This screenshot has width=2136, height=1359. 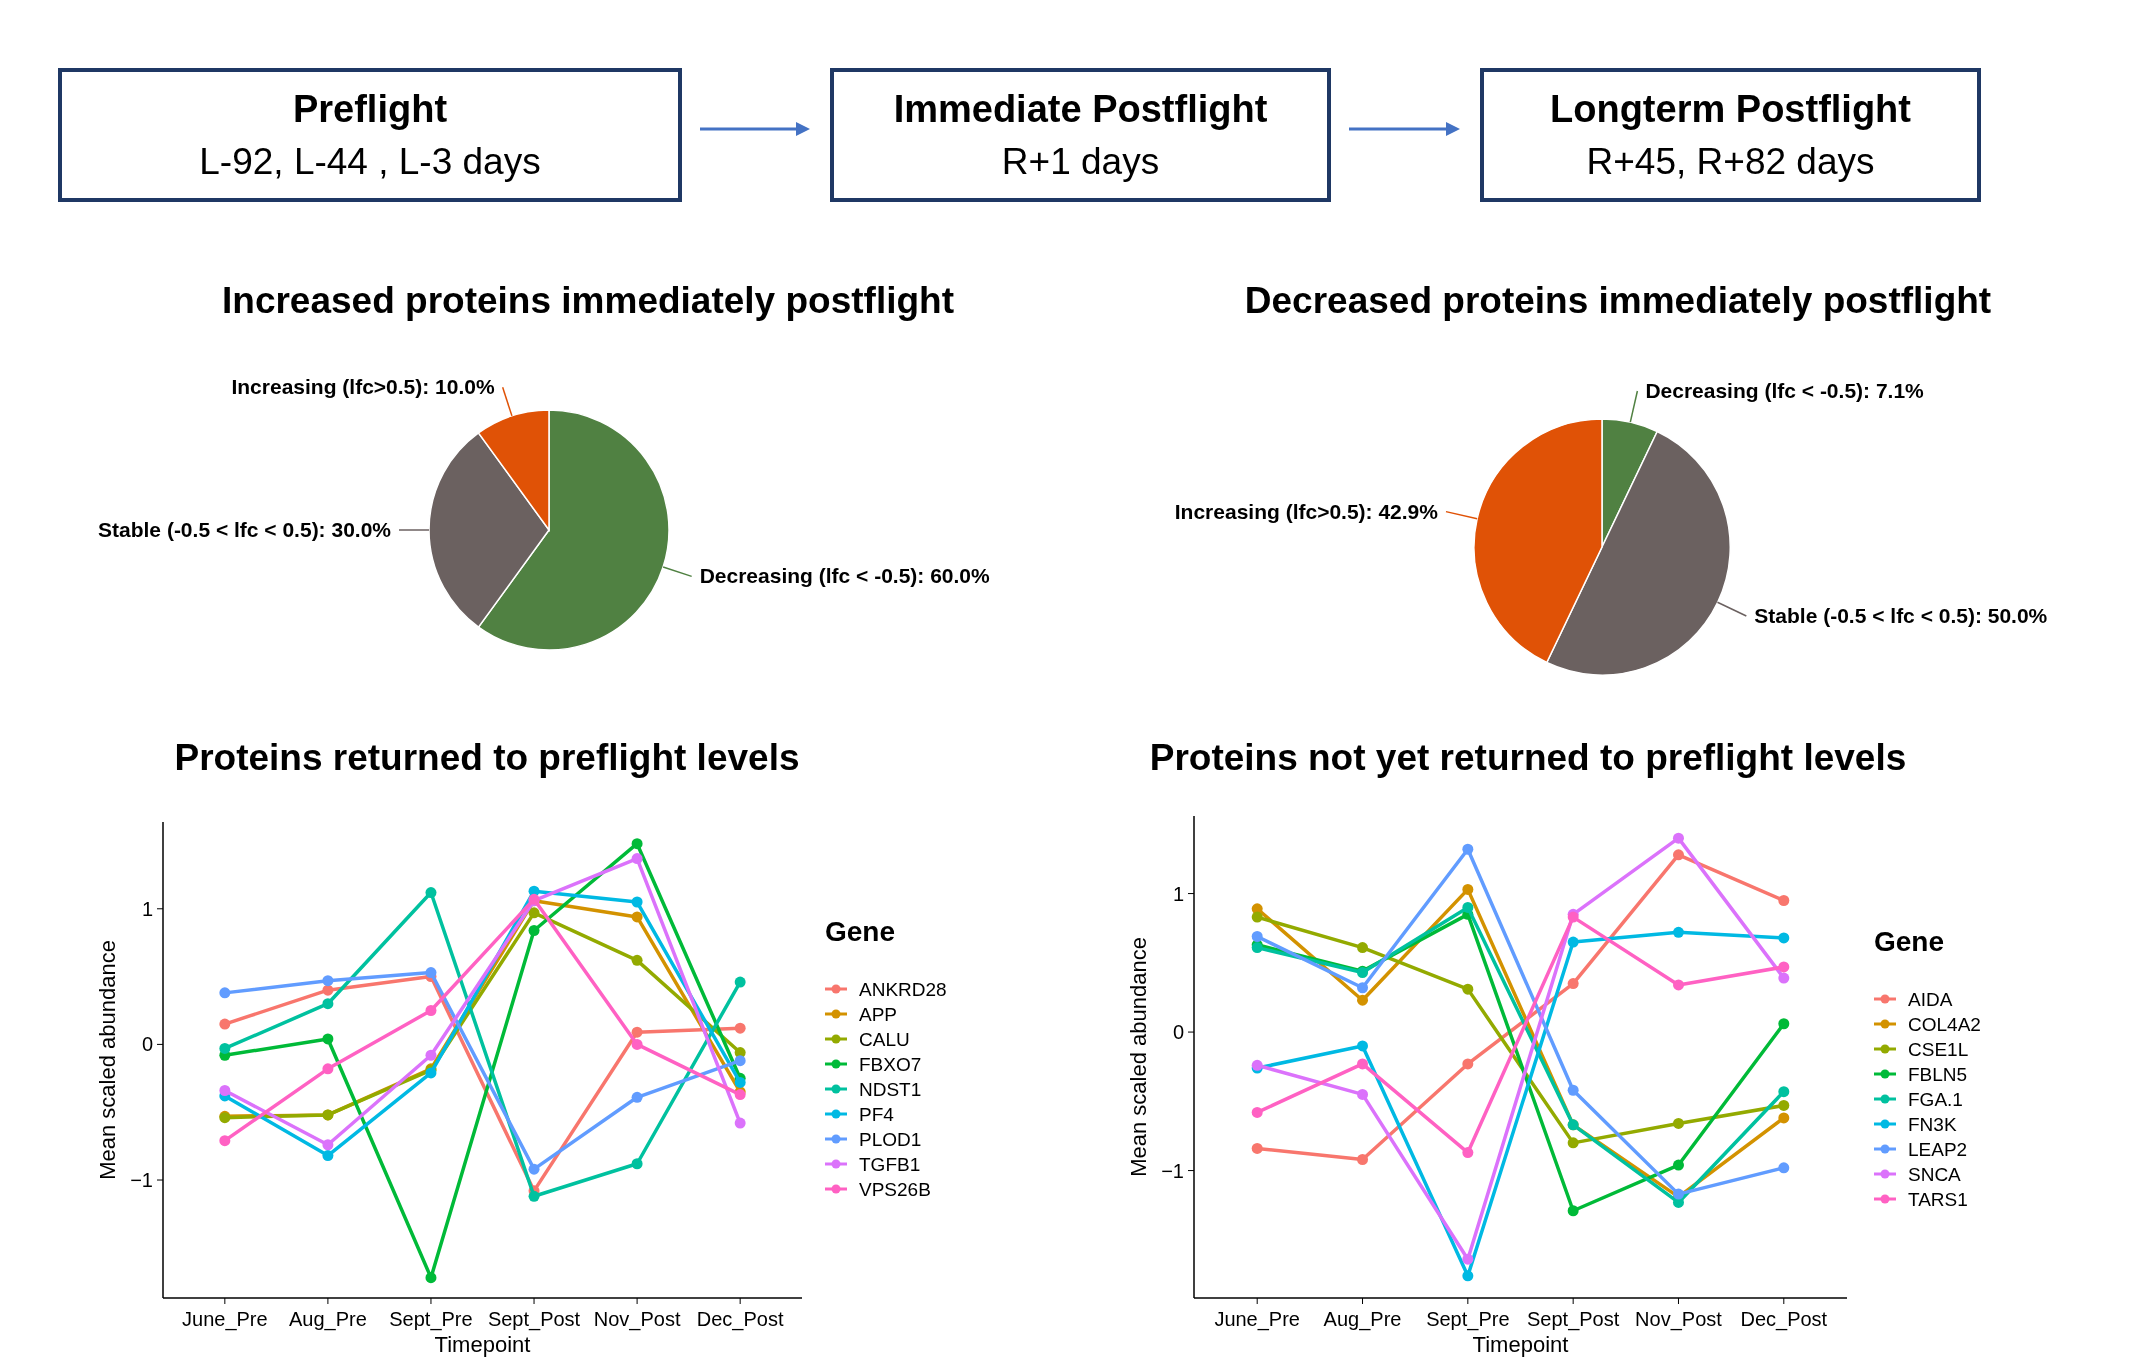 I want to click on text: R+45, R+82 days, so click(x=1730, y=161).